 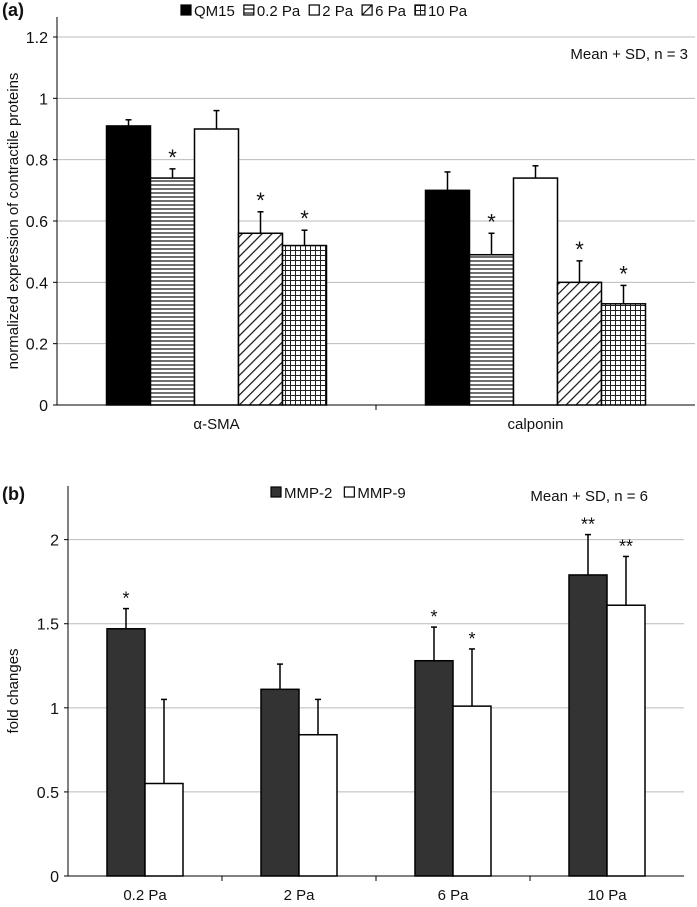 What do you see at coordinates (279, 11) in the screenshot?
I see `legend-label: 0.2 Pa` at bounding box center [279, 11].